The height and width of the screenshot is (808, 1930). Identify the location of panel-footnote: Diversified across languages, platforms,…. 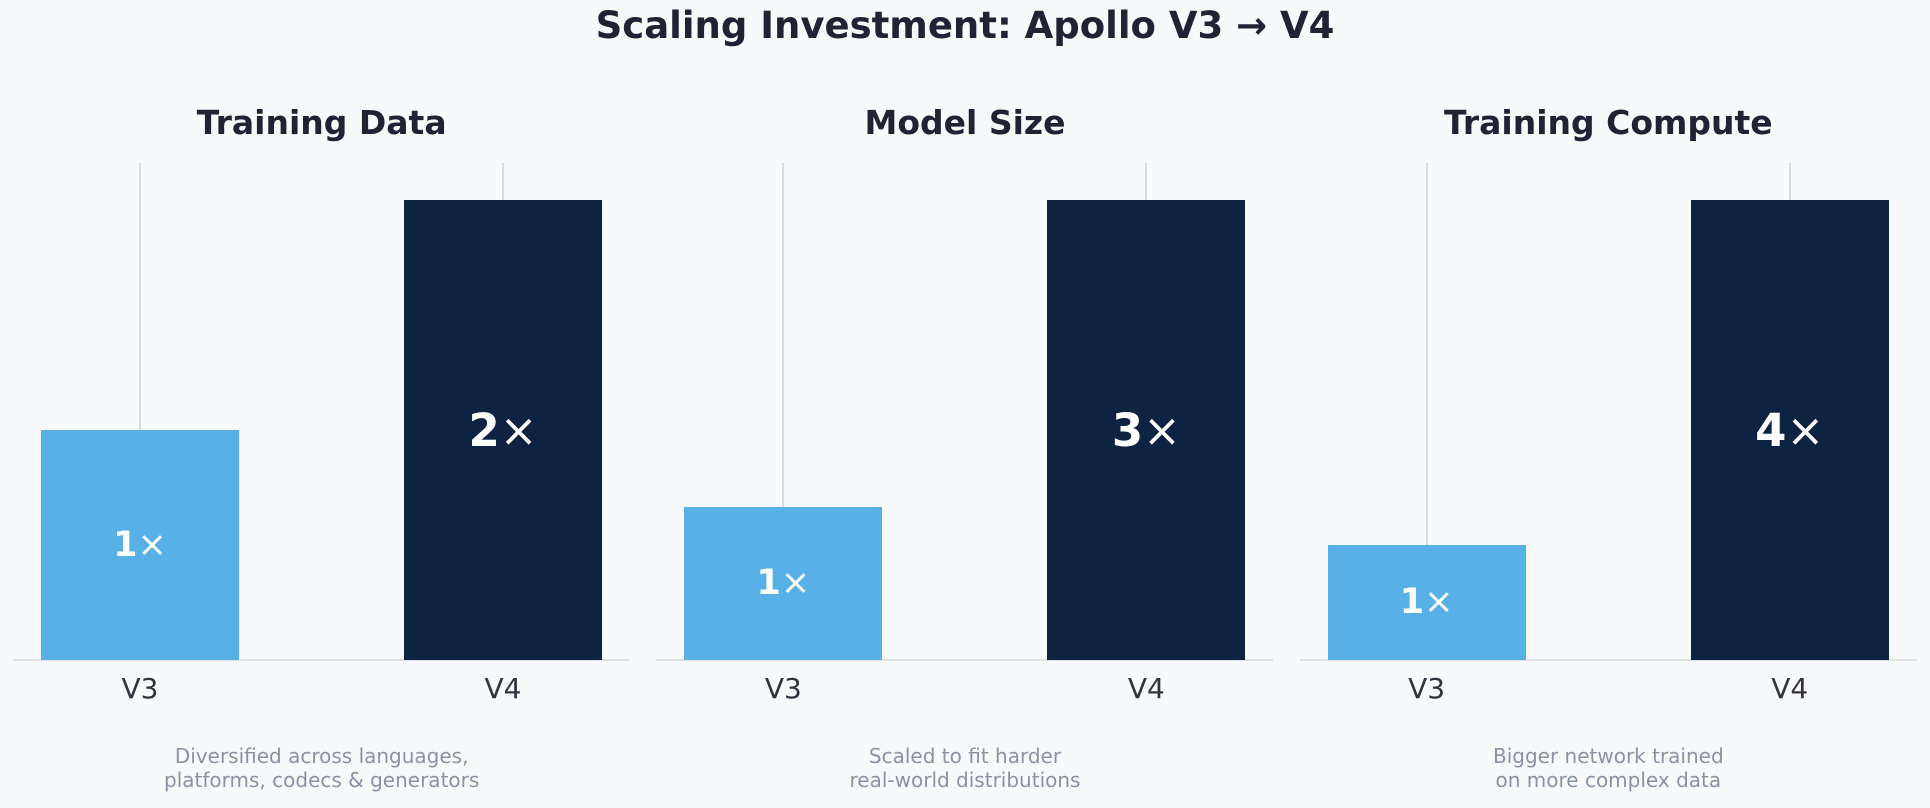
(321, 768).